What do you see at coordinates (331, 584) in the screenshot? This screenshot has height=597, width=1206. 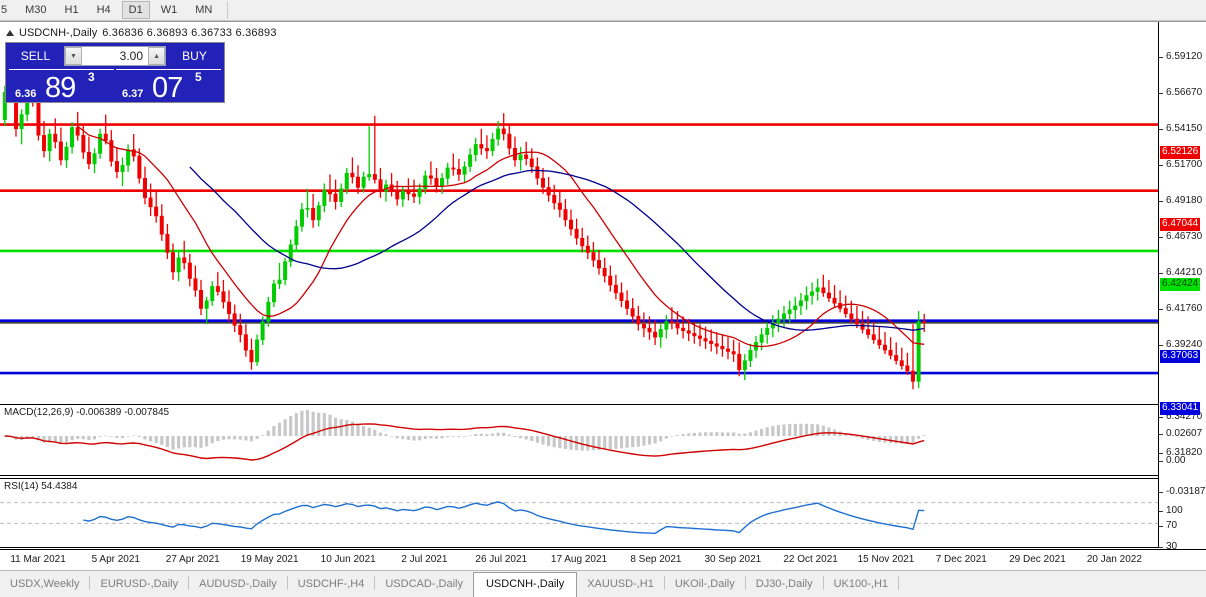 I see `chart-tab-usdchf-h4: USDCHF-,H4` at bounding box center [331, 584].